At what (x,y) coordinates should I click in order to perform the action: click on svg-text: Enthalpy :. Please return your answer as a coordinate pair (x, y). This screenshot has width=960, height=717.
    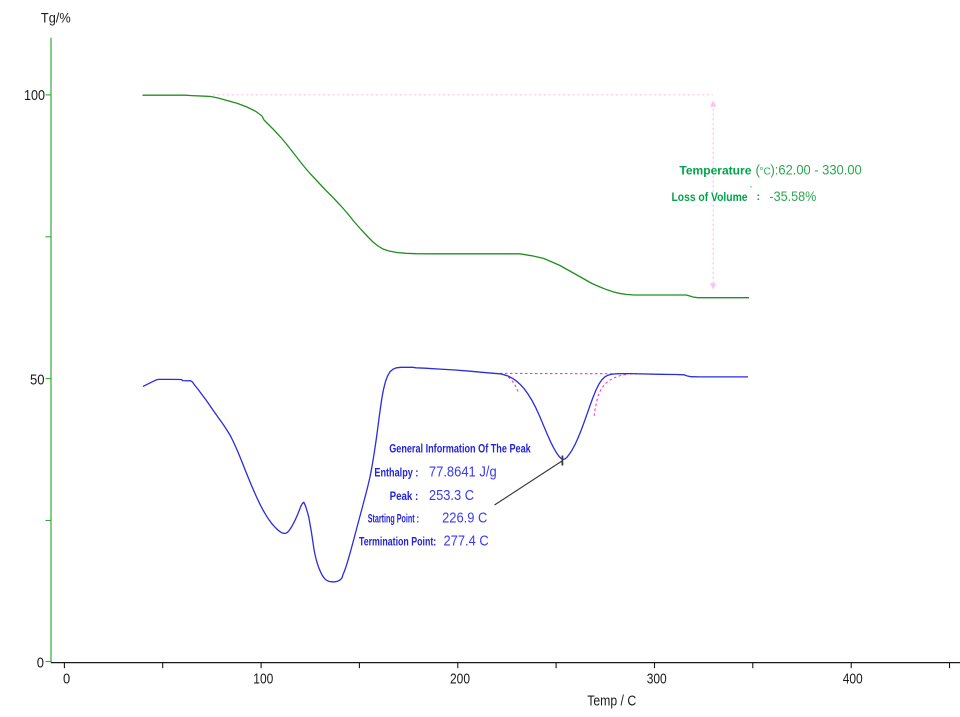
    Looking at the image, I should click on (396, 473).